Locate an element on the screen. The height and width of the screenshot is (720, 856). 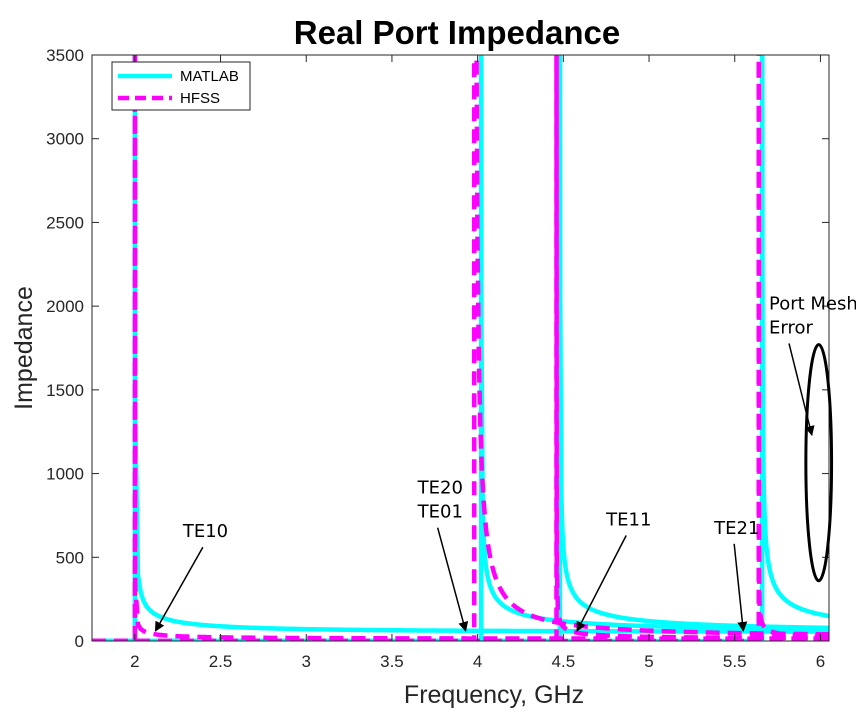
legend: MATLAB HFSS is located at coordinates (181, 86).